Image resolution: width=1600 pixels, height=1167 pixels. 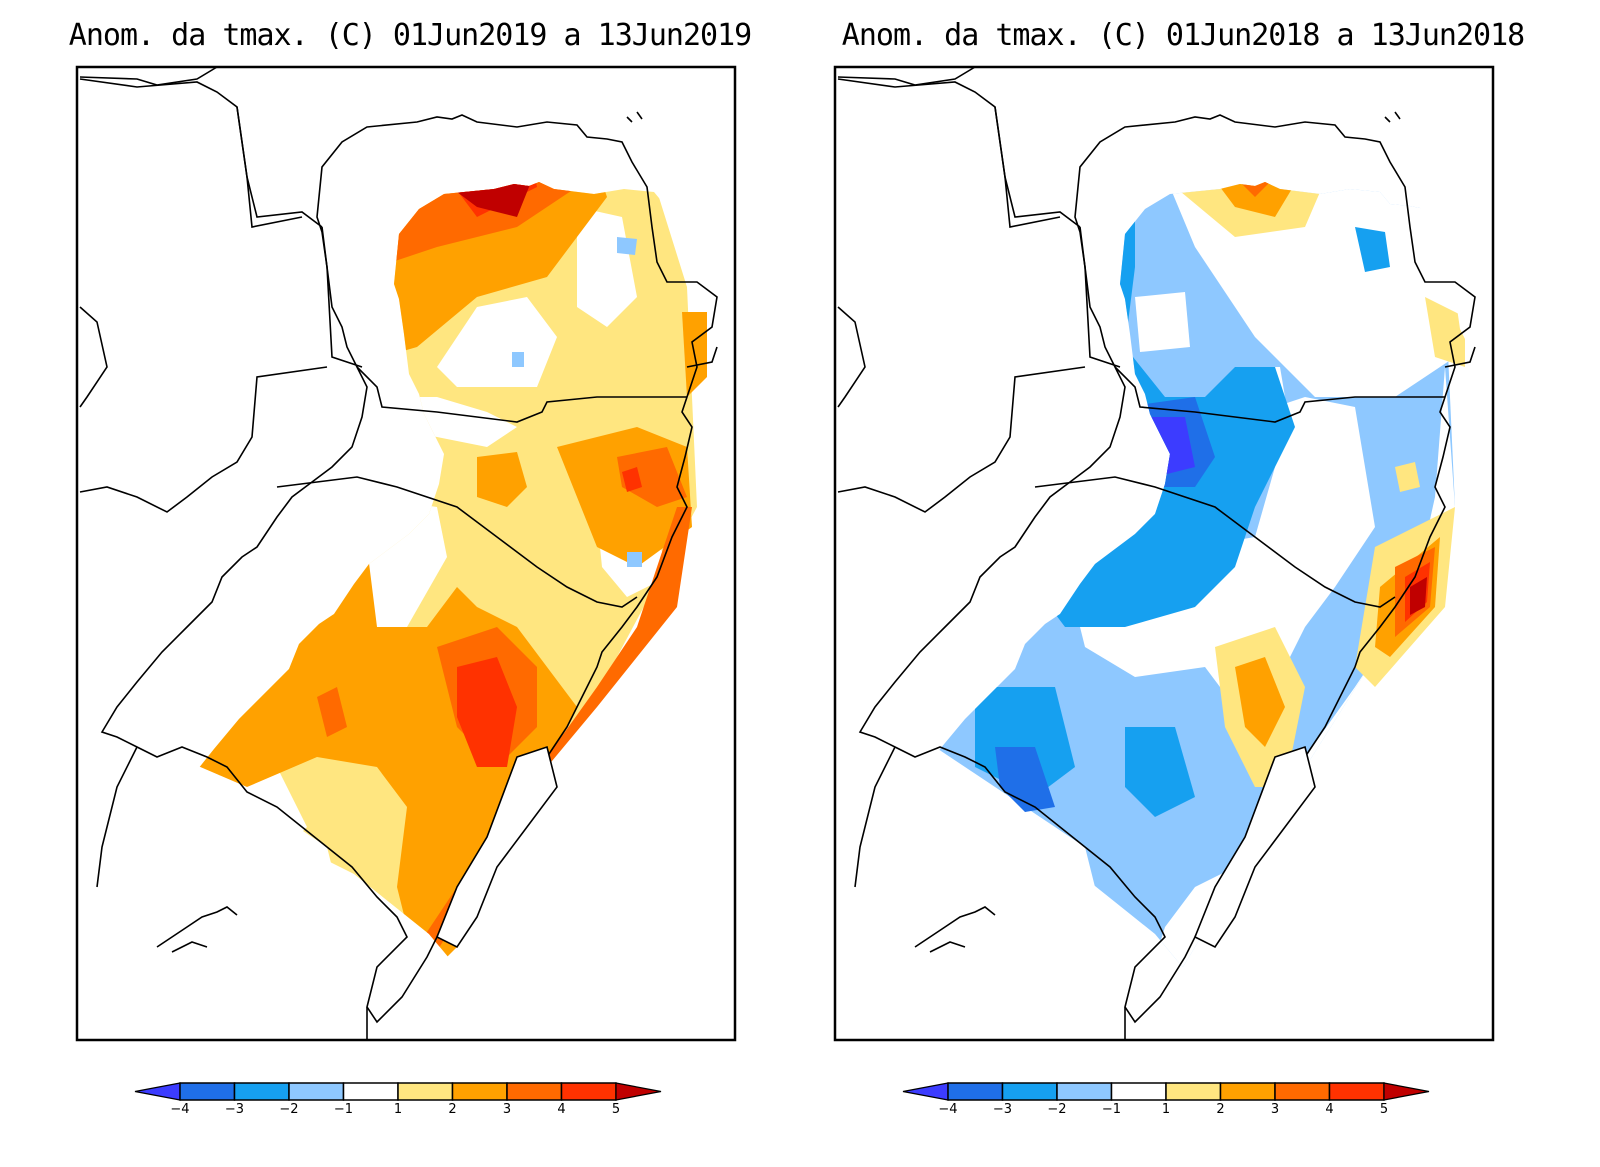 What do you see at coordinates (410, 35) in the screenshot?
I see `chart-title: Anom. da tmax. (C) 01Jun2019 a 13Jun2019` at bounding box center [410, 35].